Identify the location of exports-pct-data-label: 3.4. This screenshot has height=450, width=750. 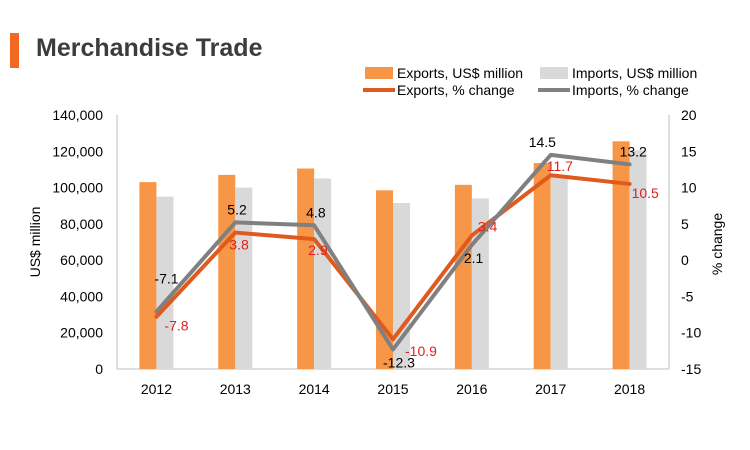
(488, 226).